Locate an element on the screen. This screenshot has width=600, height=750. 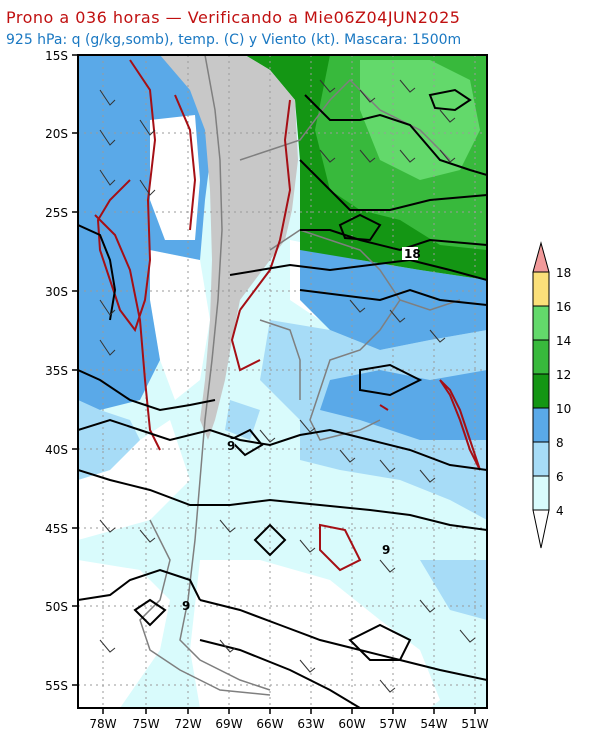
colorbar-tick: 10 is located at coordinates (563, 409).